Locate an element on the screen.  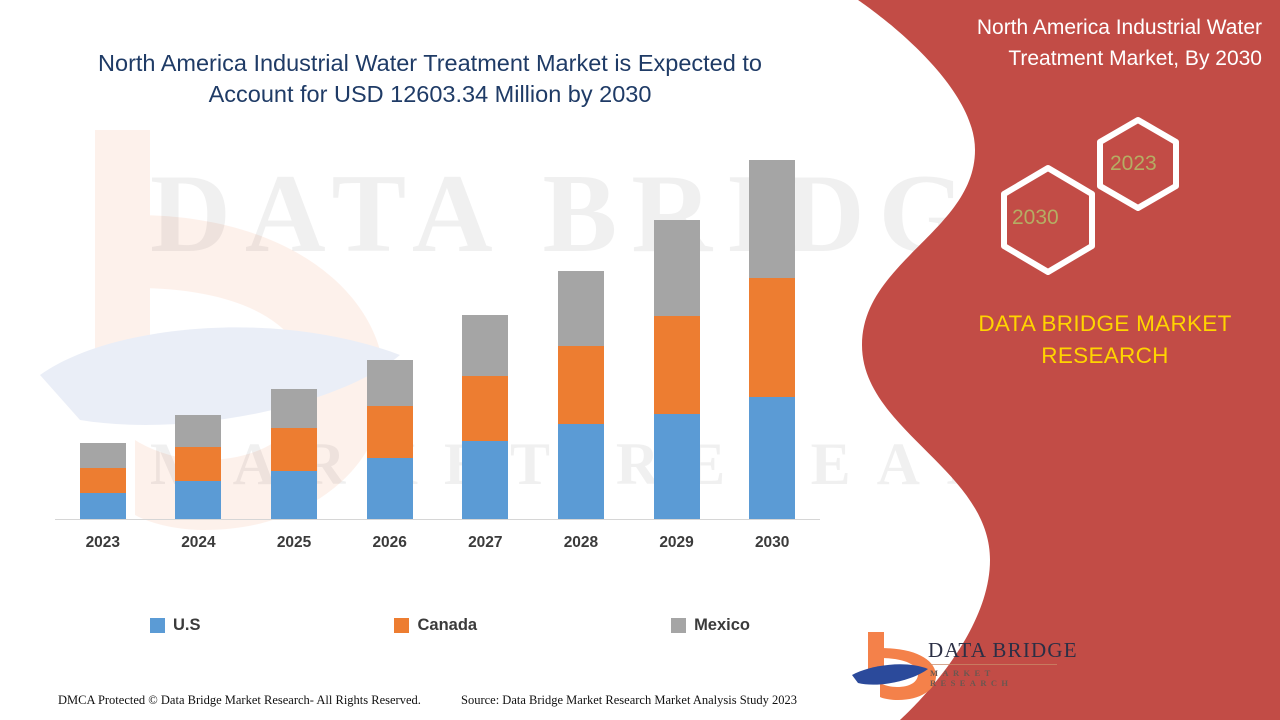
chart-legend: U.S Canada Mexico is located at coordinates (450, 625).